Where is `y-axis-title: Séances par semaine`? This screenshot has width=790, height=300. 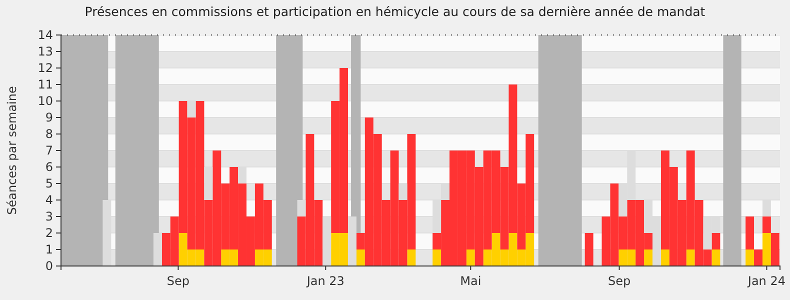
y-axis-title: Séances par semaine is located at coordinates (12, 150).